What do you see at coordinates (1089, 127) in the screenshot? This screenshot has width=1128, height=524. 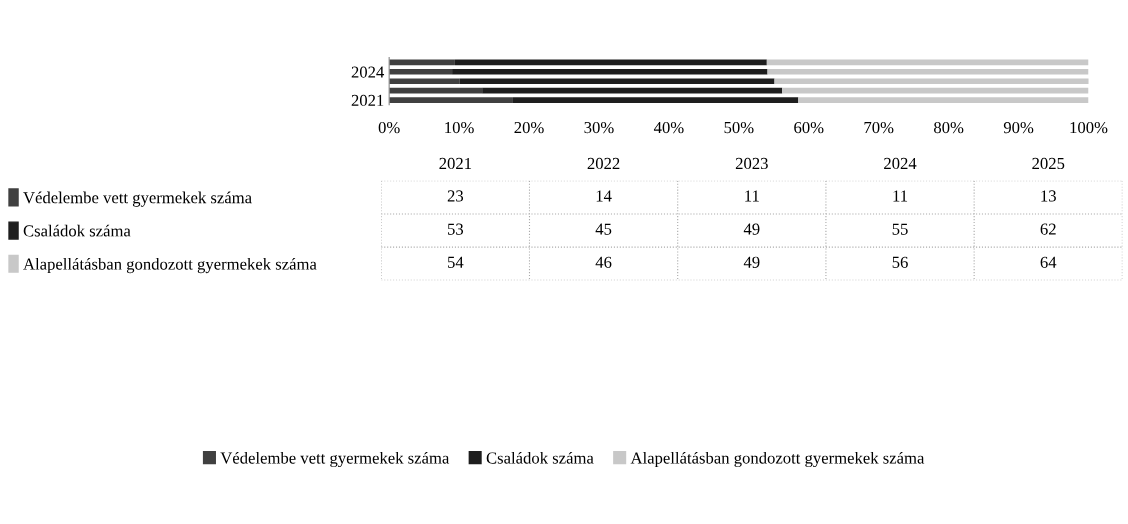 I see `x-tick-label: 100%` at bounding box center [1089, 127].